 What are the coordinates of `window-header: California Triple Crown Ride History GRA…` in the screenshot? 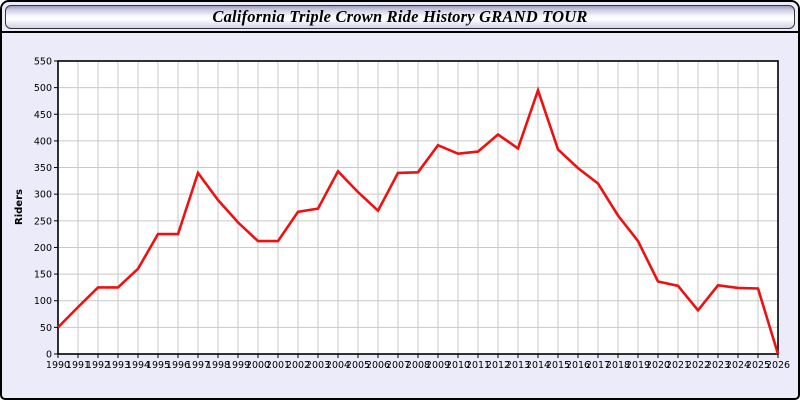 It's located at (400, 17).